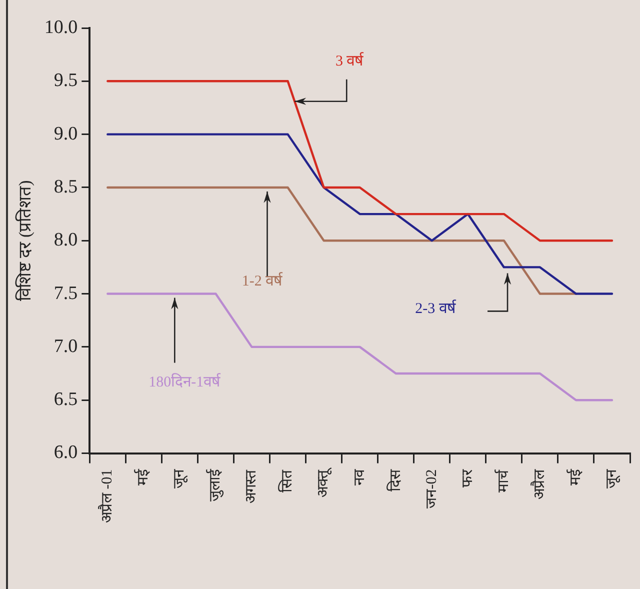  Describe the element at coordinates (503, 480) in the screenshot. I see `x-tick-label: मार्च` at that location.